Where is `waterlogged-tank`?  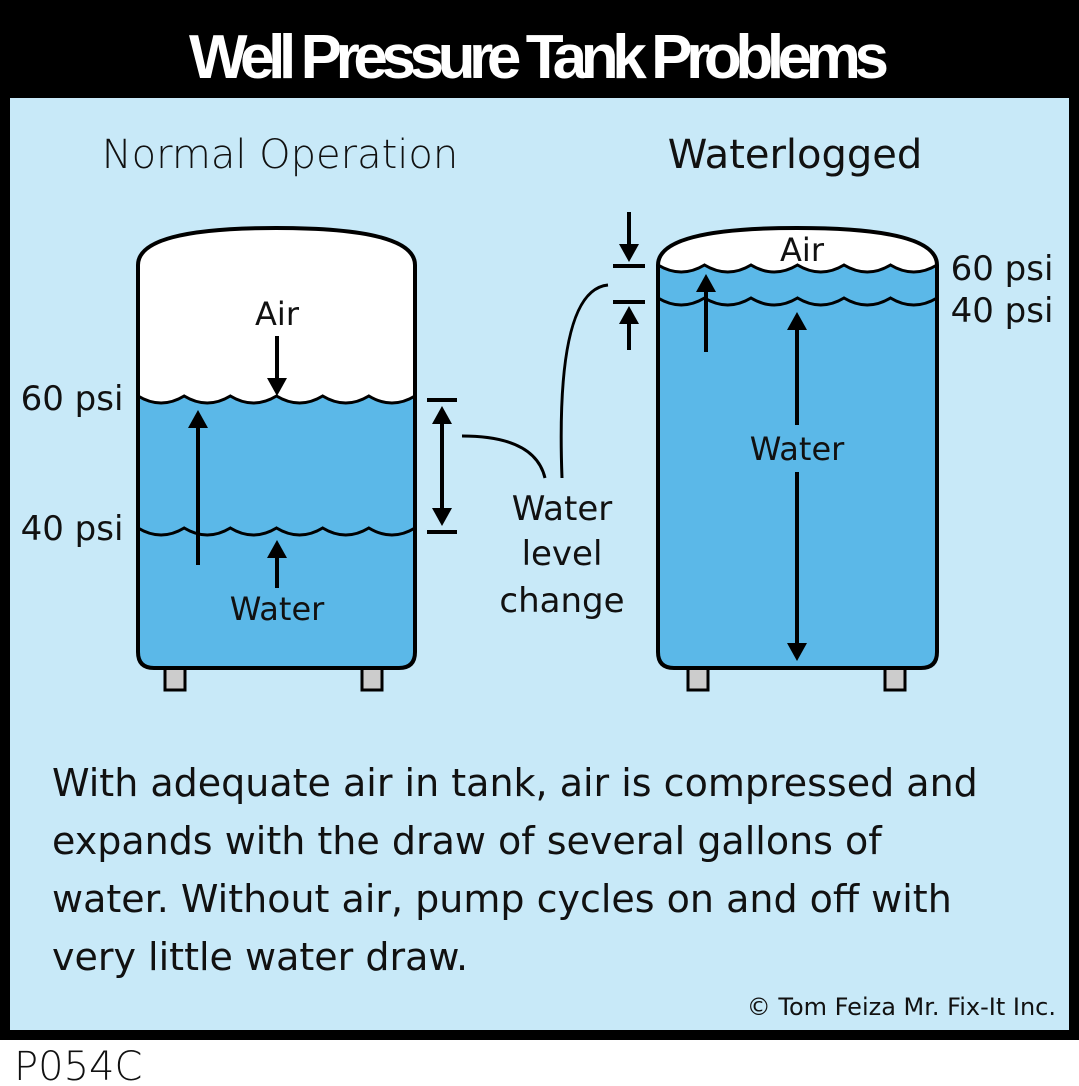 waterlogged-tank is located at coordinates (797, 458).